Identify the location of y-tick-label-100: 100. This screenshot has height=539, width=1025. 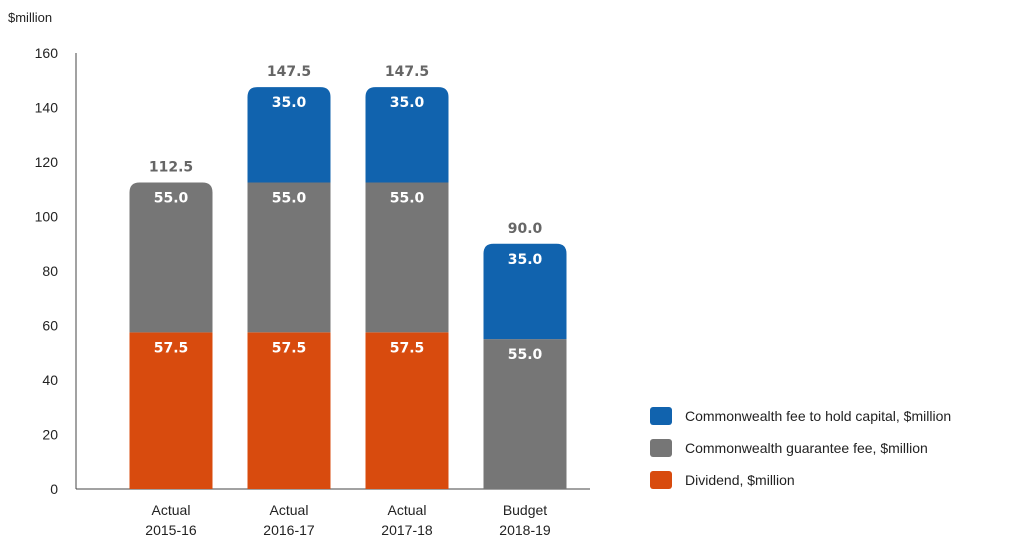
(47, 217).